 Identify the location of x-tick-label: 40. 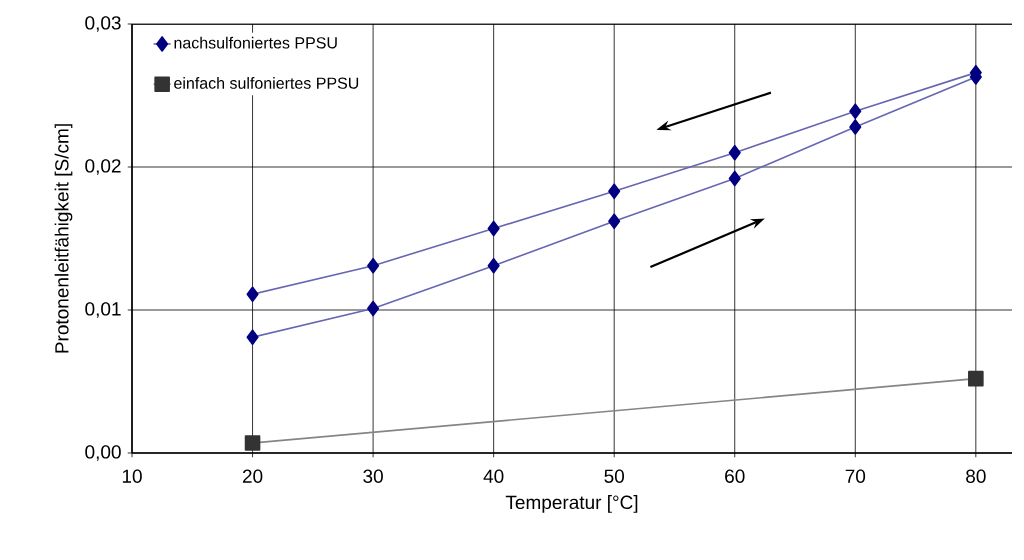
(493, 476).